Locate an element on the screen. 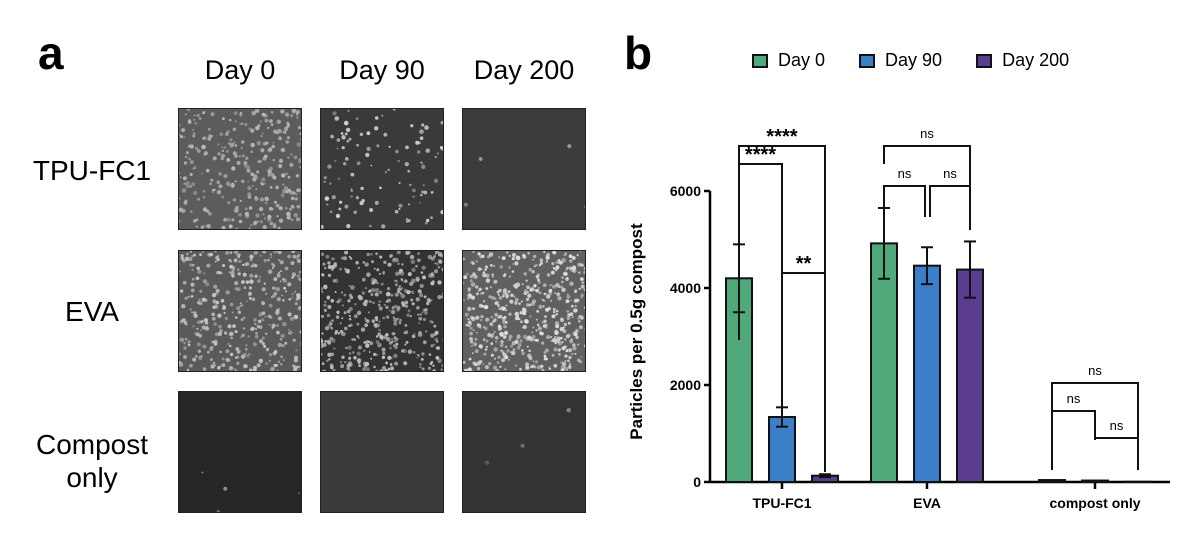 This screenshot has width=1200, height=550. legend-label-day-200: Day 200 is located at coordinates (1036, 60).